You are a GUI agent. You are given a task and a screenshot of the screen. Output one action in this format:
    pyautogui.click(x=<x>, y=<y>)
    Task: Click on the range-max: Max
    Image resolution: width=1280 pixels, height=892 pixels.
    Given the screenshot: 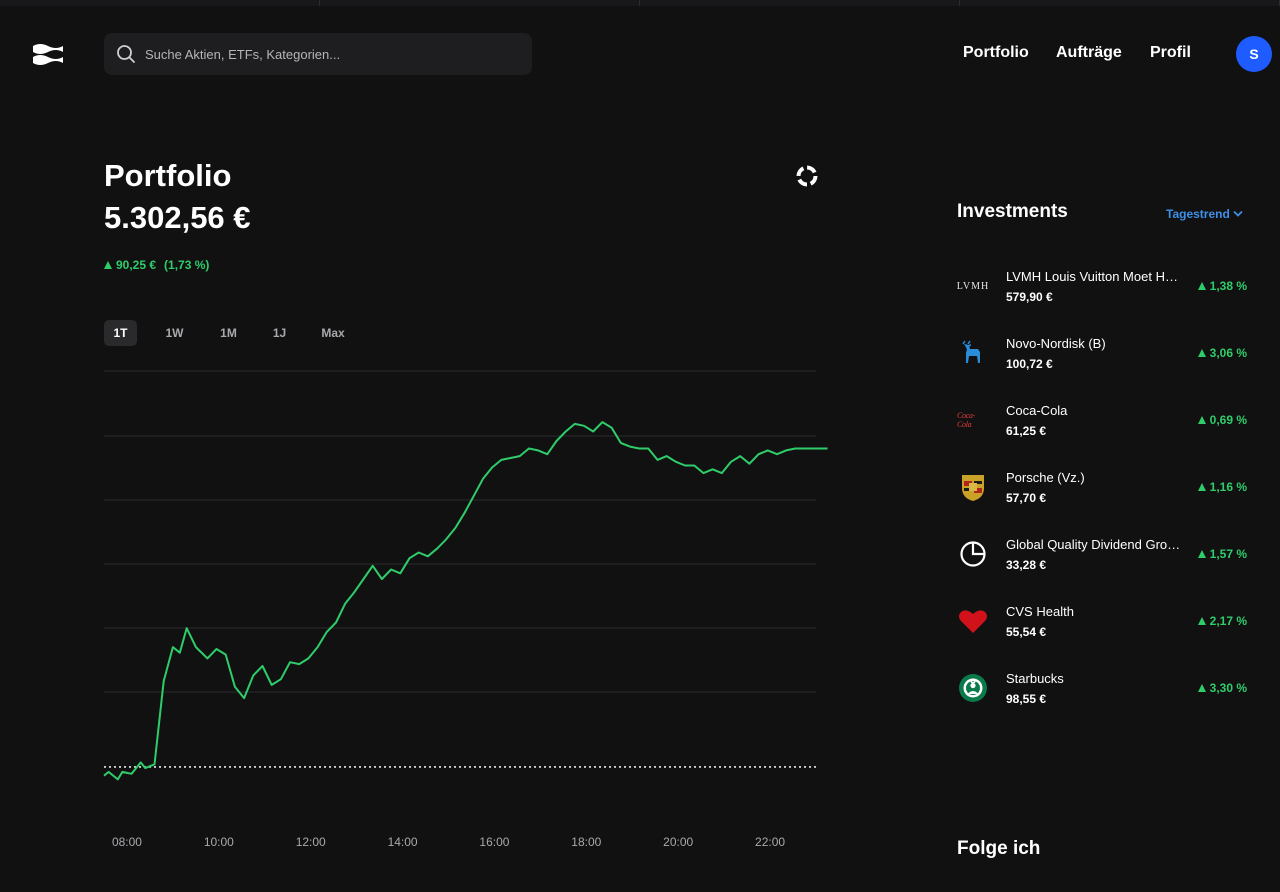 What is the action you would take?
    pyautogui.click(x=333, y=333)
    